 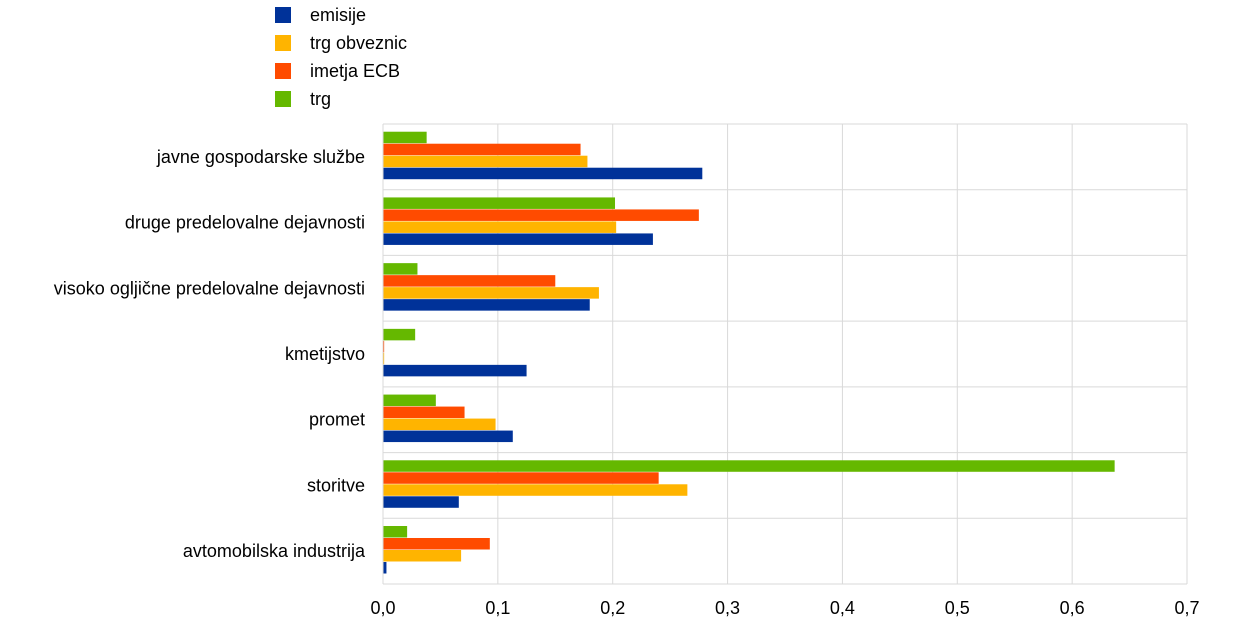 I want to click on x-tick-label: 0,1, so click(x=497, y=608).